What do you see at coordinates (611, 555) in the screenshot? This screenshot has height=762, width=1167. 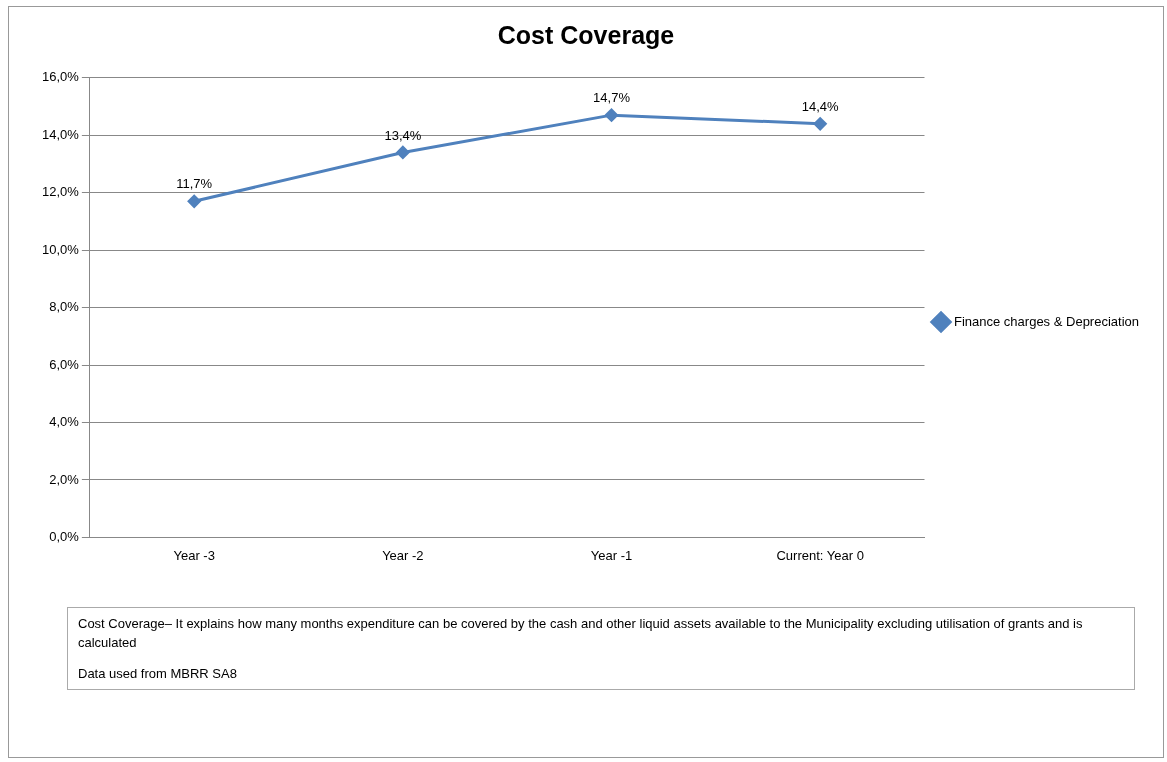 I see `x-tick-label: Year -1` at bounding box center [611, 555].